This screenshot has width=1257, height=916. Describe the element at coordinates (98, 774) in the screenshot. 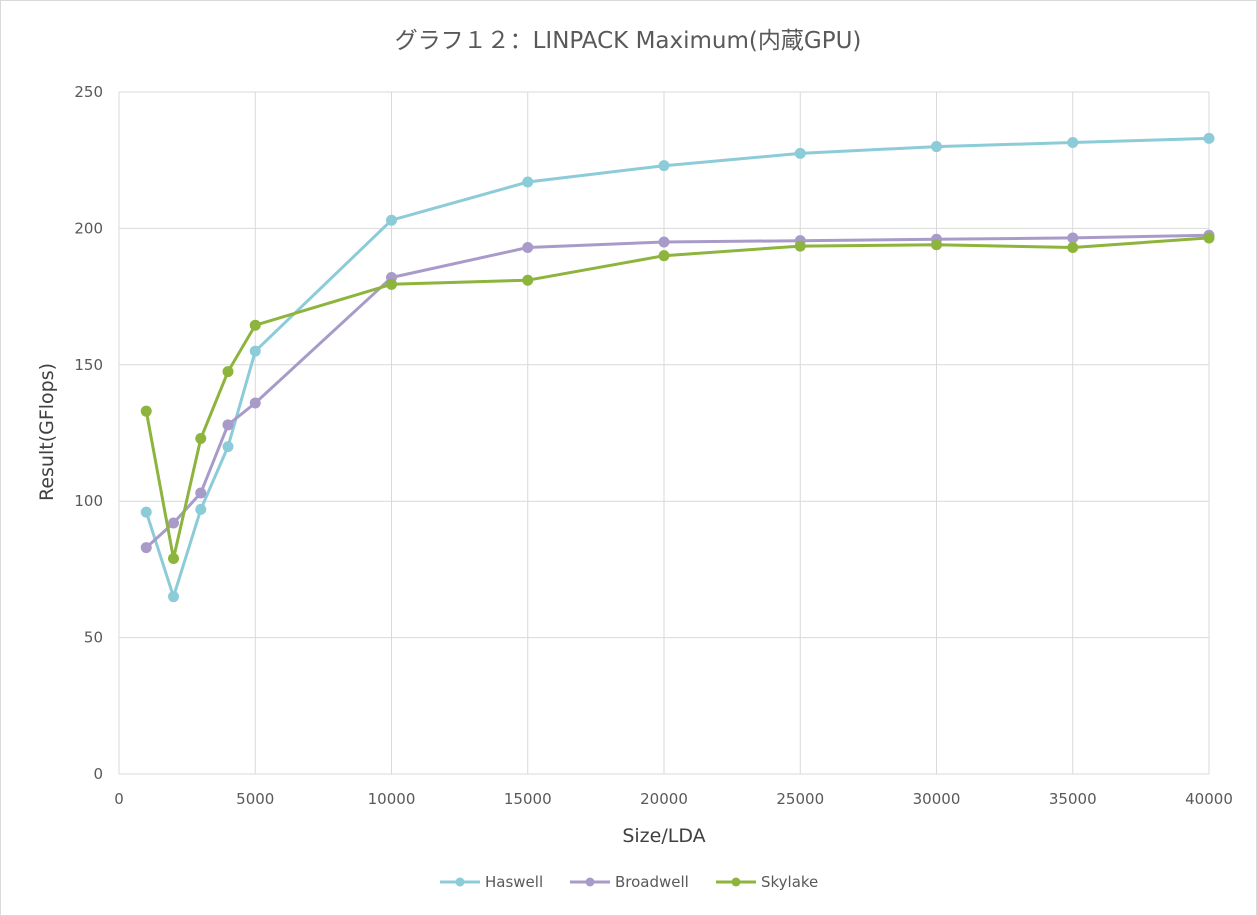

I see `y-tick-label: 0` at that location.